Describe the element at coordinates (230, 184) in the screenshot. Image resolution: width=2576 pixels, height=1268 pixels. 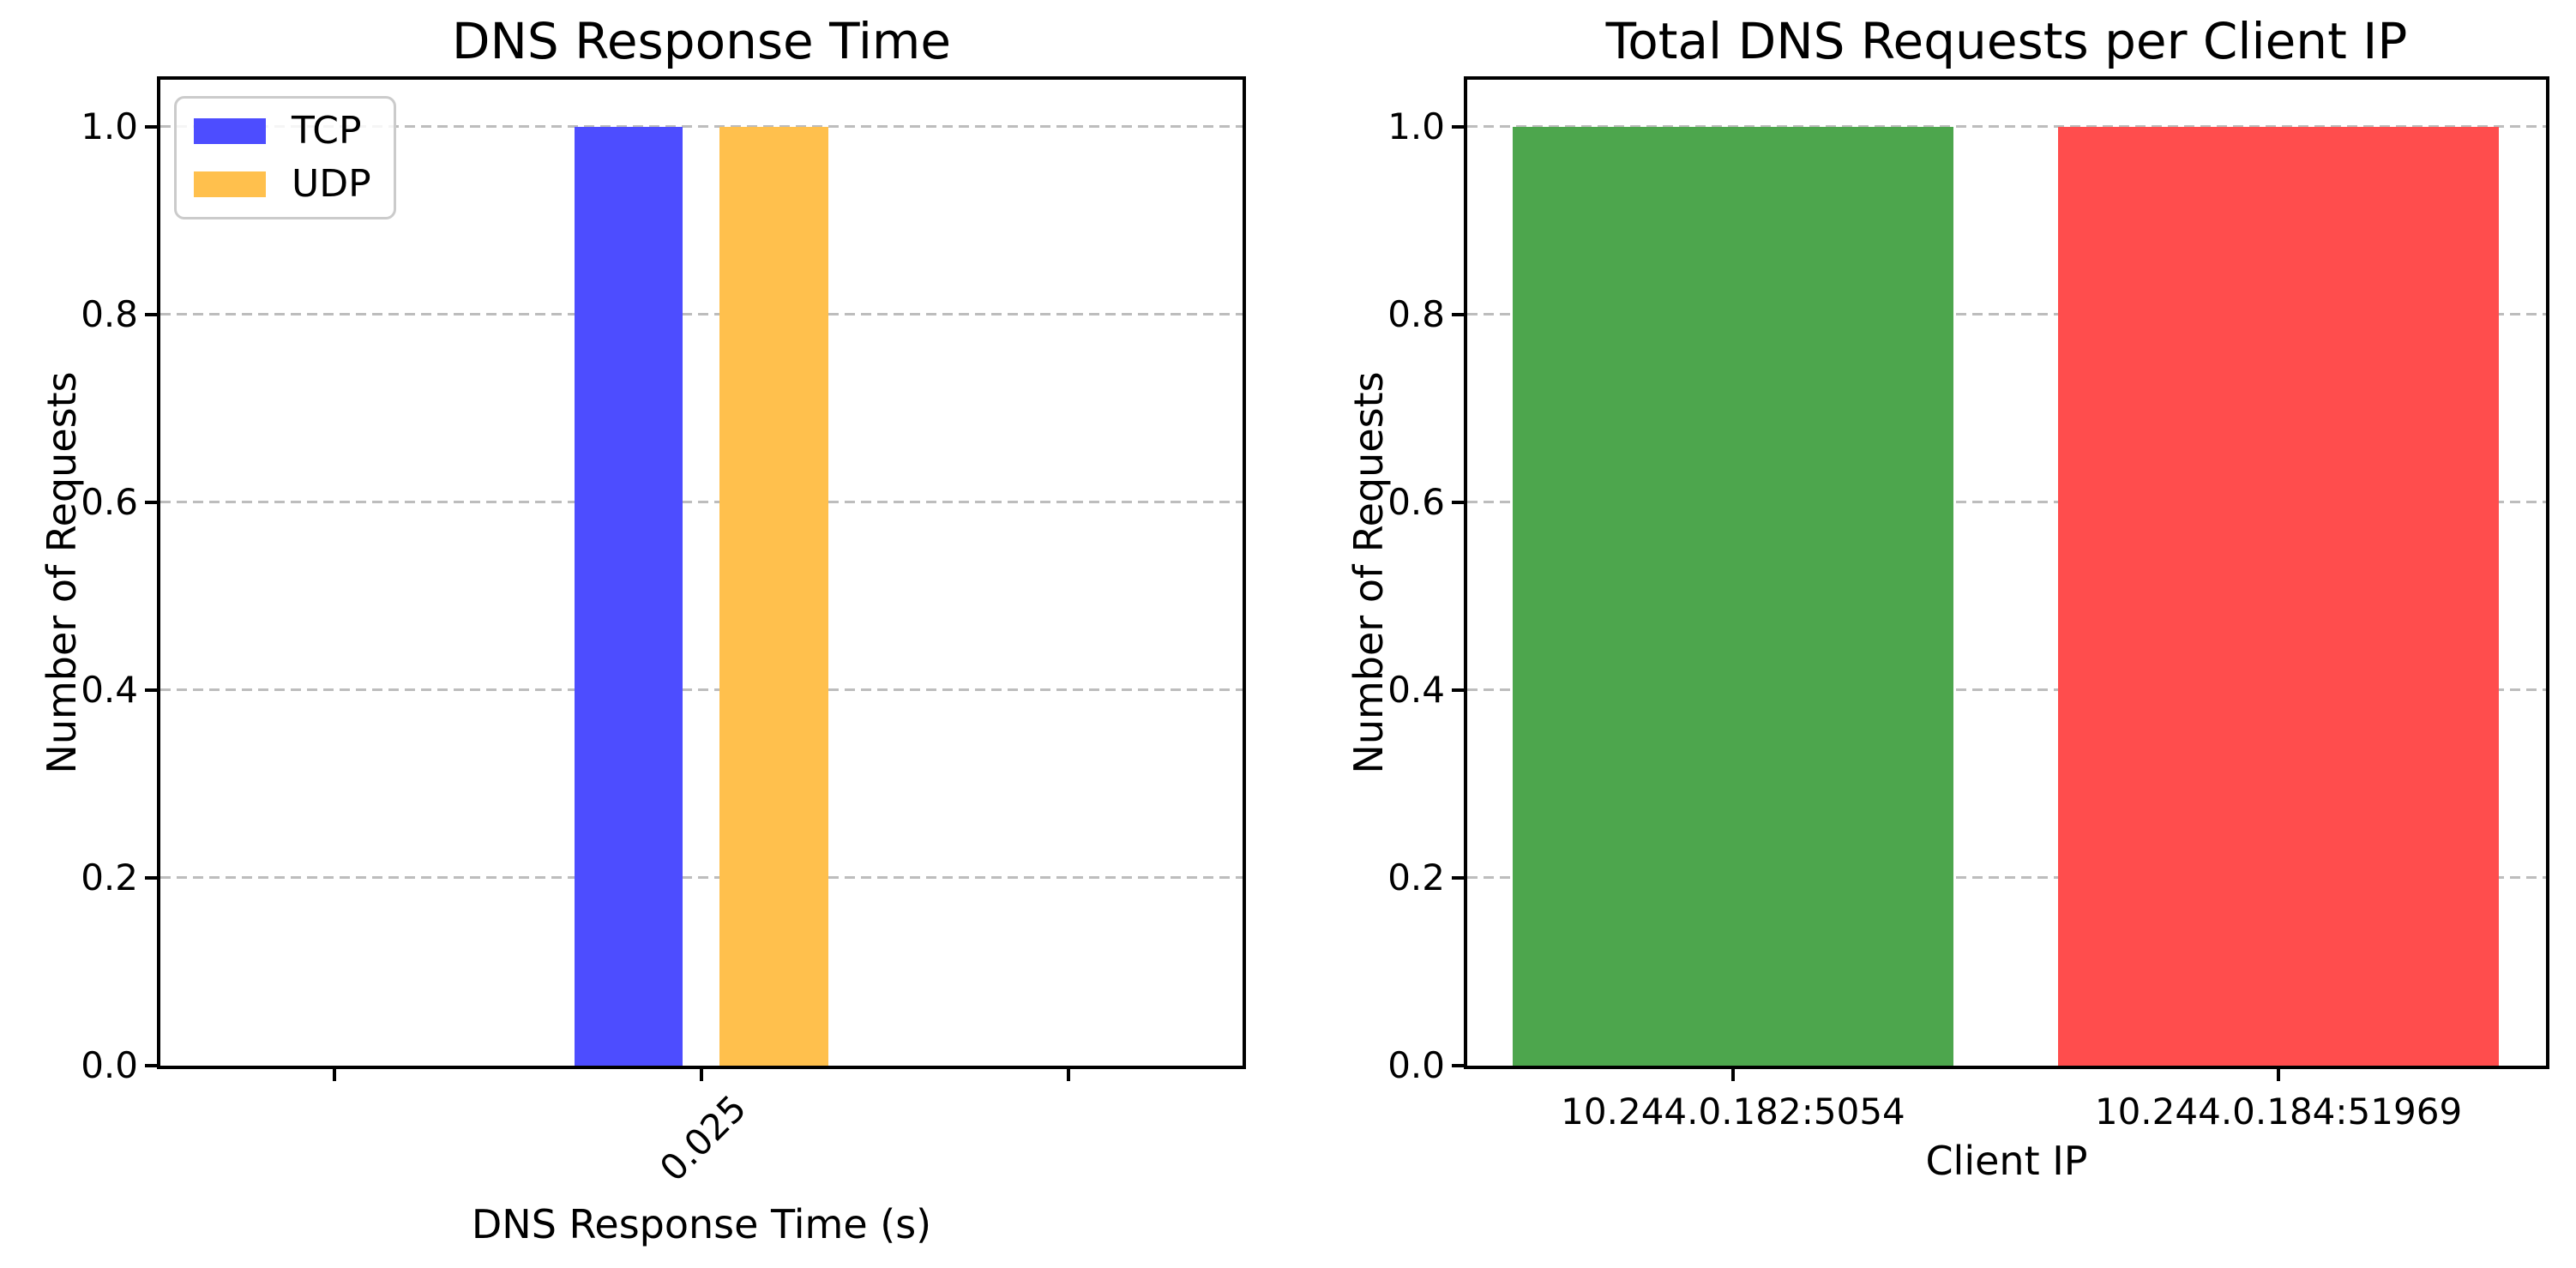
I see `legend-swatch-udp` at that location.